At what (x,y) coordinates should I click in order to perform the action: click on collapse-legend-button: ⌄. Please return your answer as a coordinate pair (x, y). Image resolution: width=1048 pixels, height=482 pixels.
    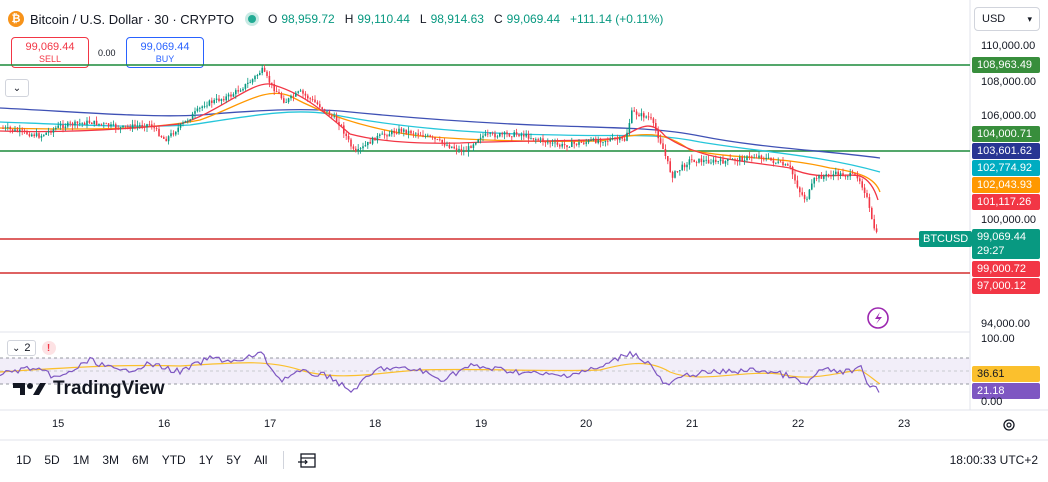
    Looking at the image, I should click on (17, 88).